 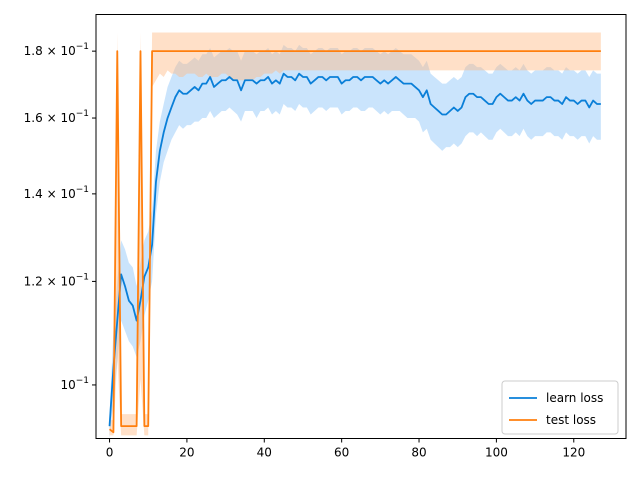 I want to click on x-axis: 0 20 40 60 80 100 120, so click(x=345, y=449).